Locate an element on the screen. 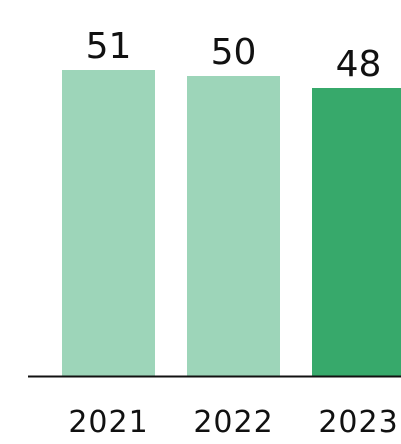  category-label: 2023 is located at coordinates (358, 422).